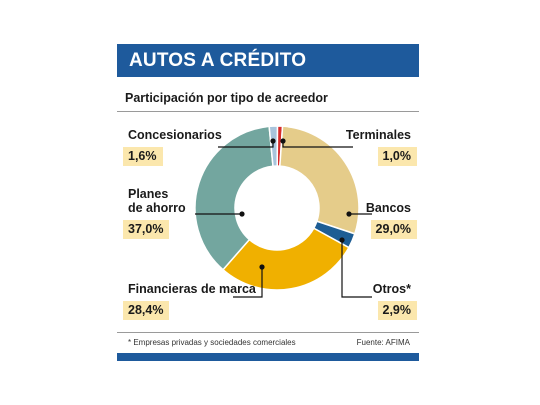 The image size is (540, 405). What do you see at coordinates (397, 310) in the screenshot?
I see `value-otros: 2,9%` at bounding box center [397, 310].